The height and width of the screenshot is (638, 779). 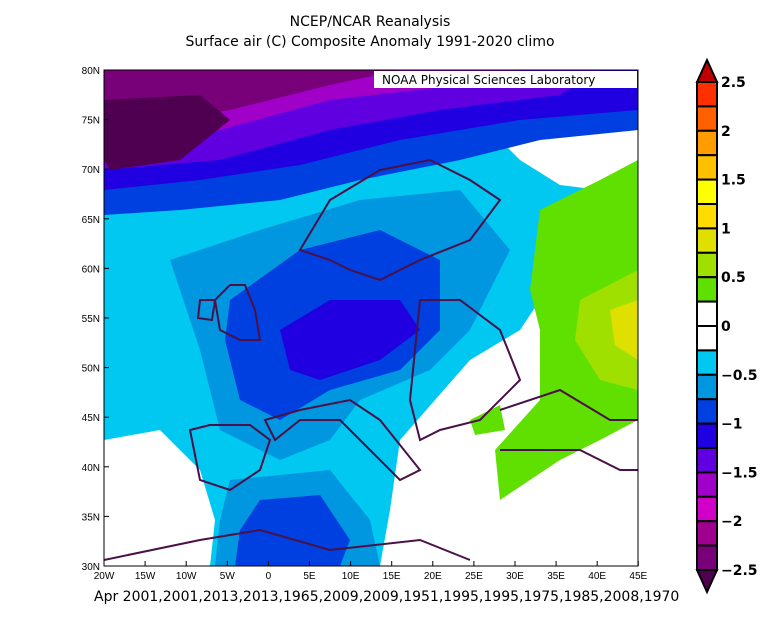 What do you see at coordinates (733, 278) in the screenshot?
I see `colorbar-label: 0.5` at bounding box center [733, 278].